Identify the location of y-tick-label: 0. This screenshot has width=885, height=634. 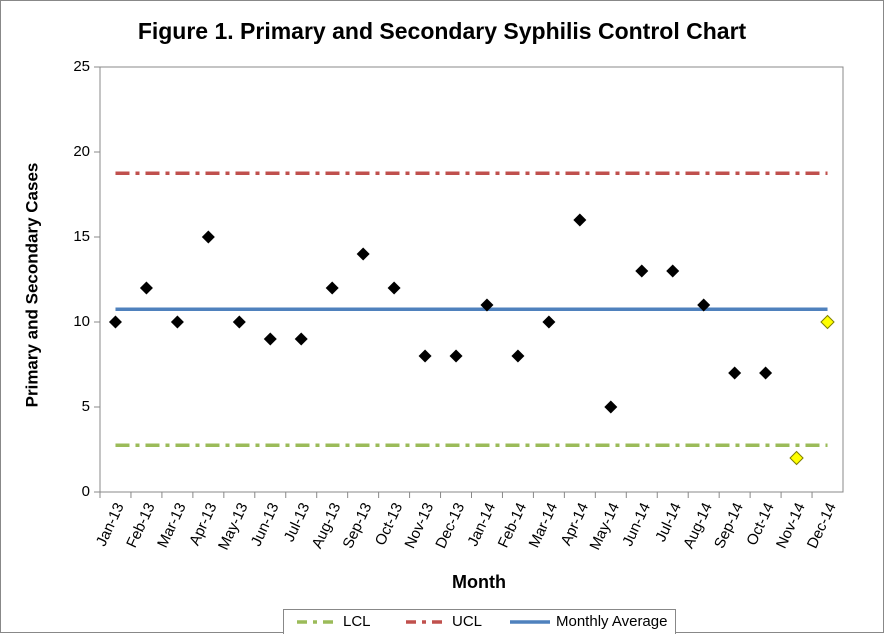
(86, 491).